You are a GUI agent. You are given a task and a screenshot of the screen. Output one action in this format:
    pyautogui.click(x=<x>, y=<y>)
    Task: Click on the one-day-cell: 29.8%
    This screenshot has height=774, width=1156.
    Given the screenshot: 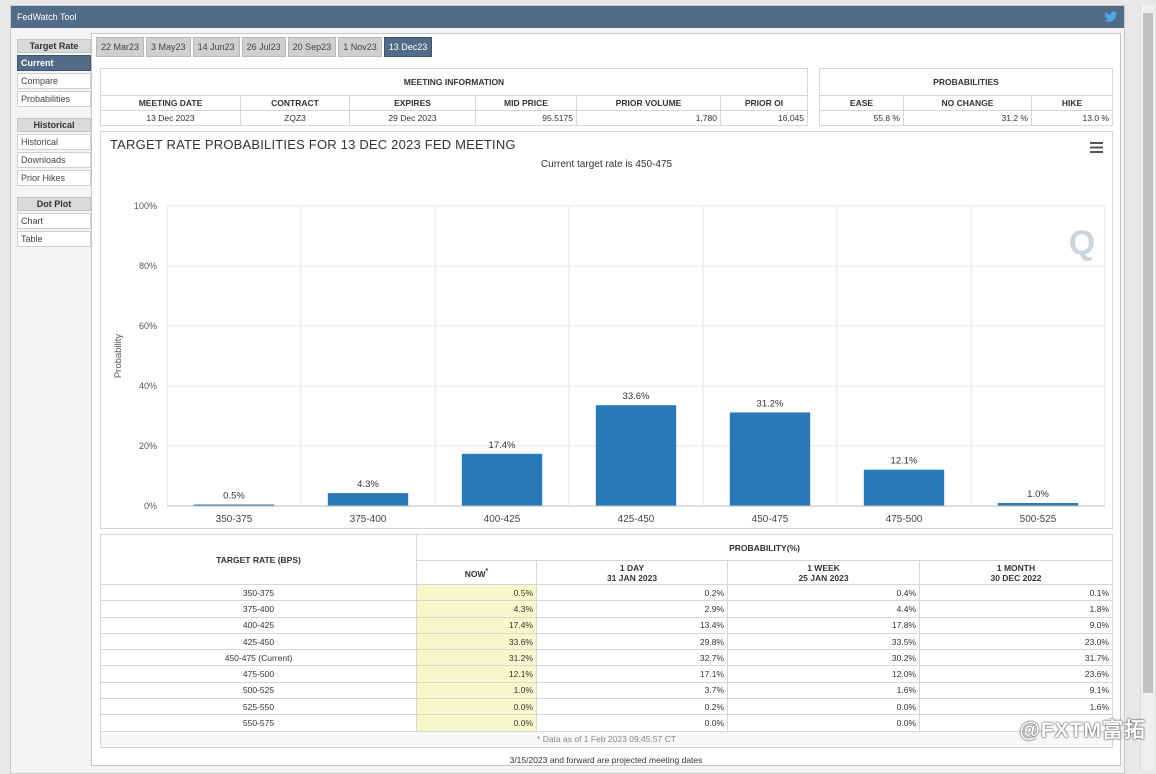 What is the action you would take?
    pyautogui.click(x=632, y=641)
    